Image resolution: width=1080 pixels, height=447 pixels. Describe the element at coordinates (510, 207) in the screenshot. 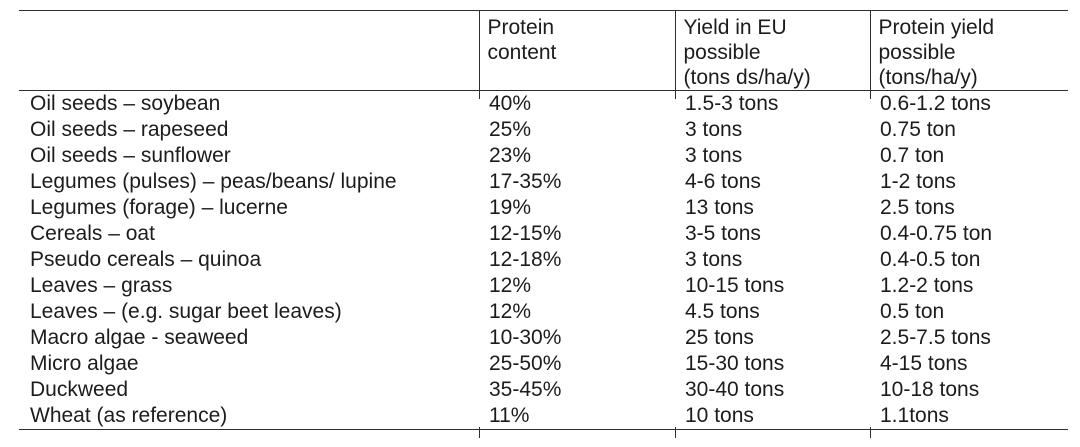

I see `protein-content-cell: 19%` at that location.